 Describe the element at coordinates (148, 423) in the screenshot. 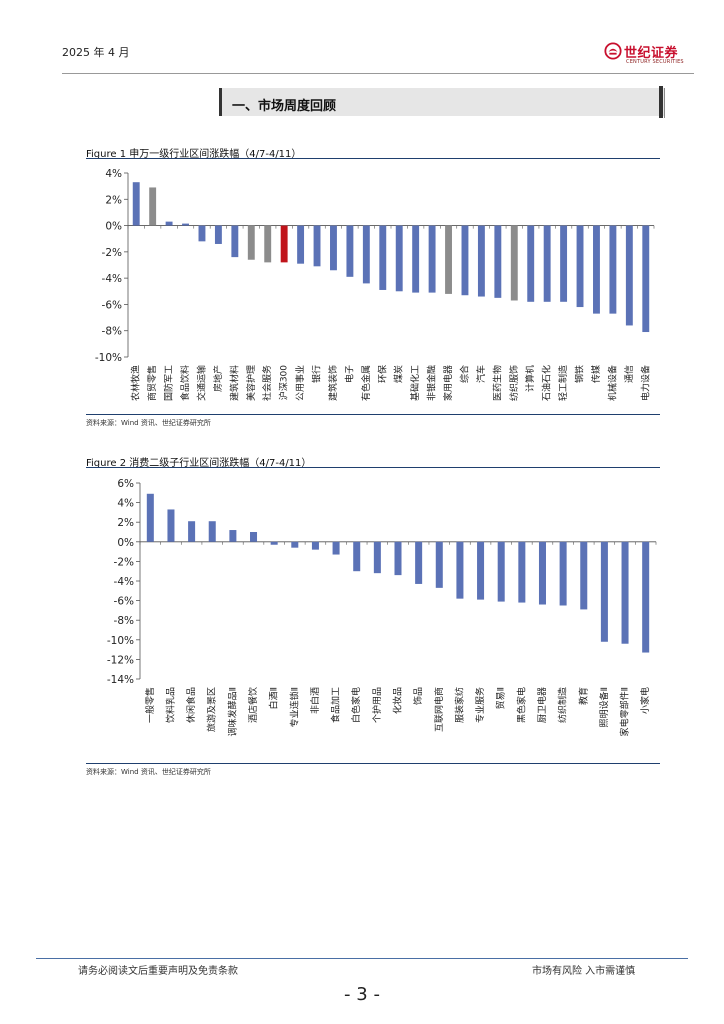

I see `figure1-source: 资料来源：Wind 资讯、世纪证券研究所` at that location.